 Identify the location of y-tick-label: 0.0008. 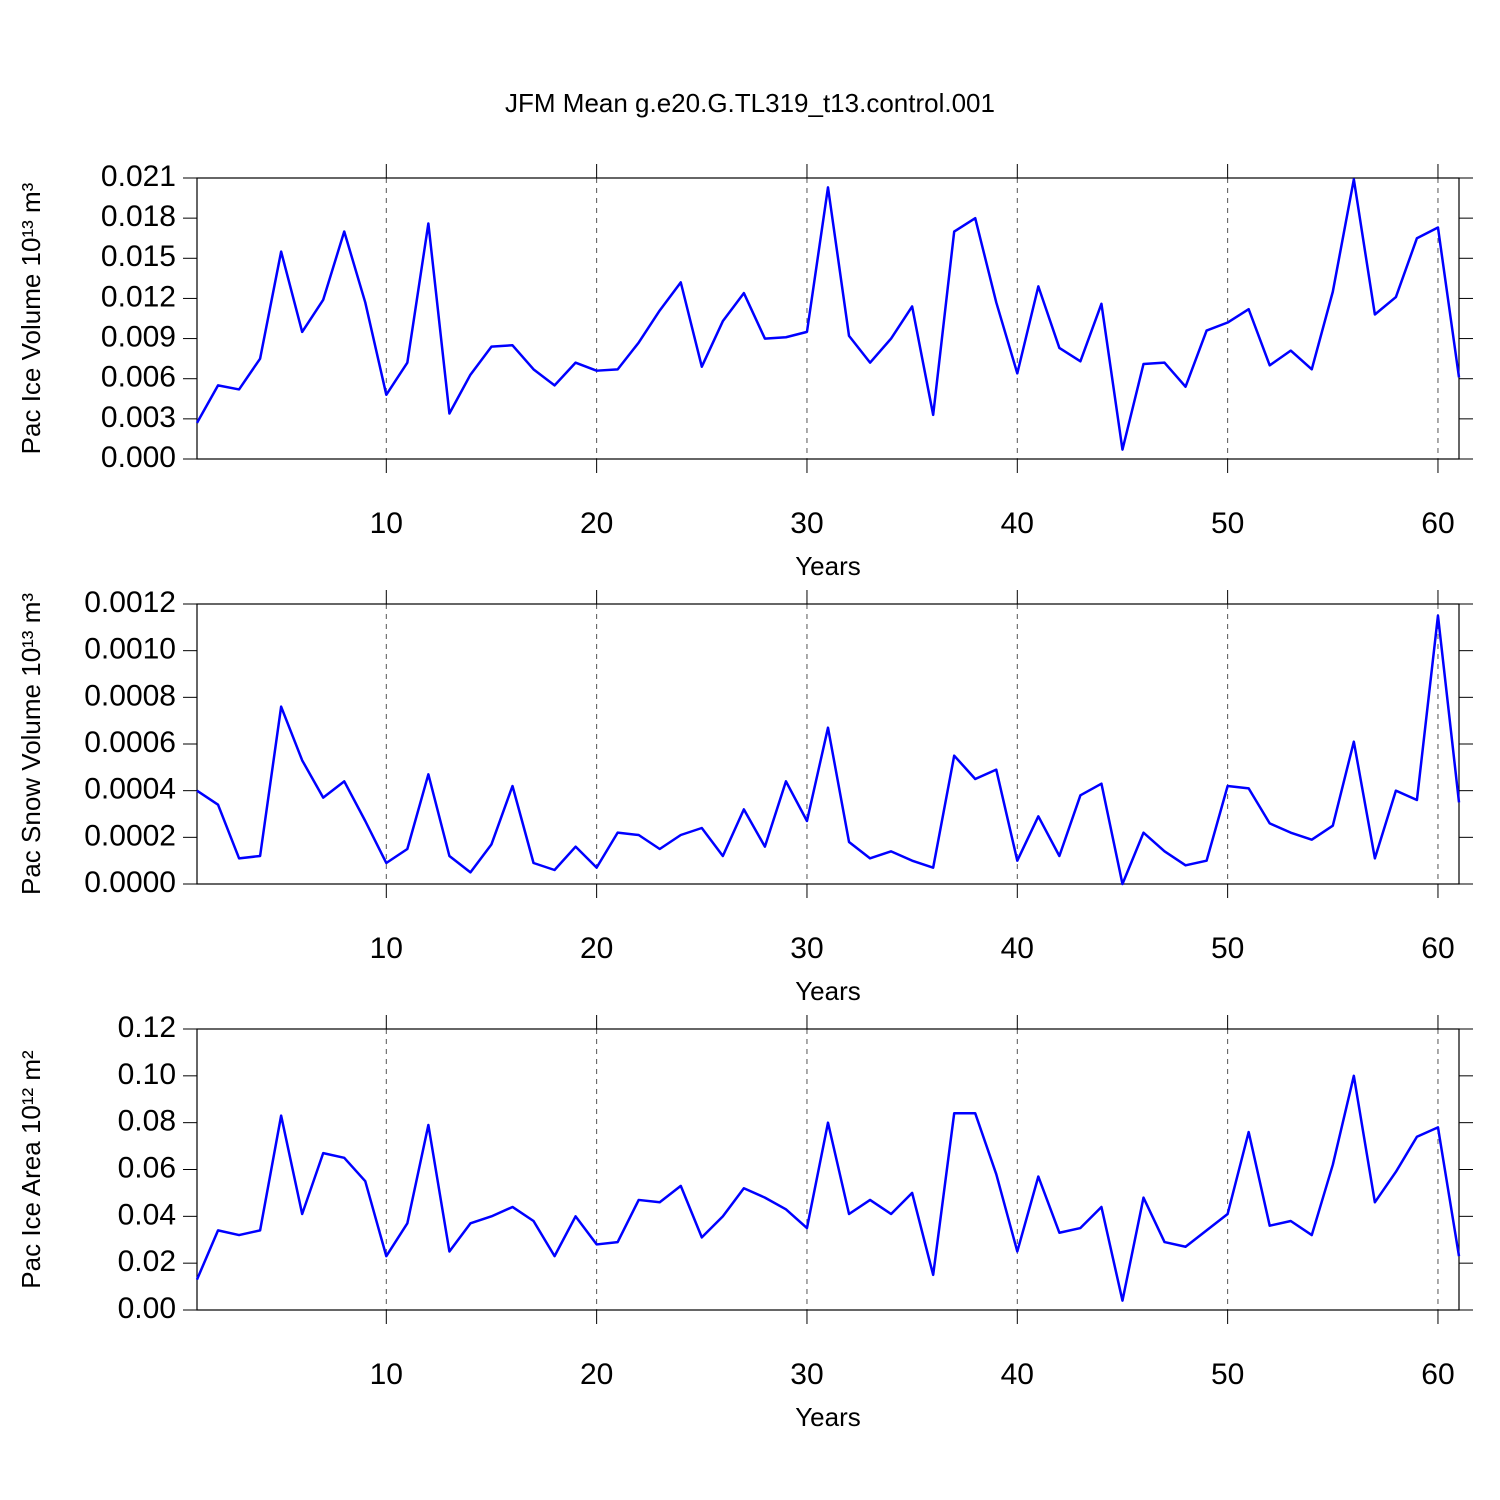
(130, 695).